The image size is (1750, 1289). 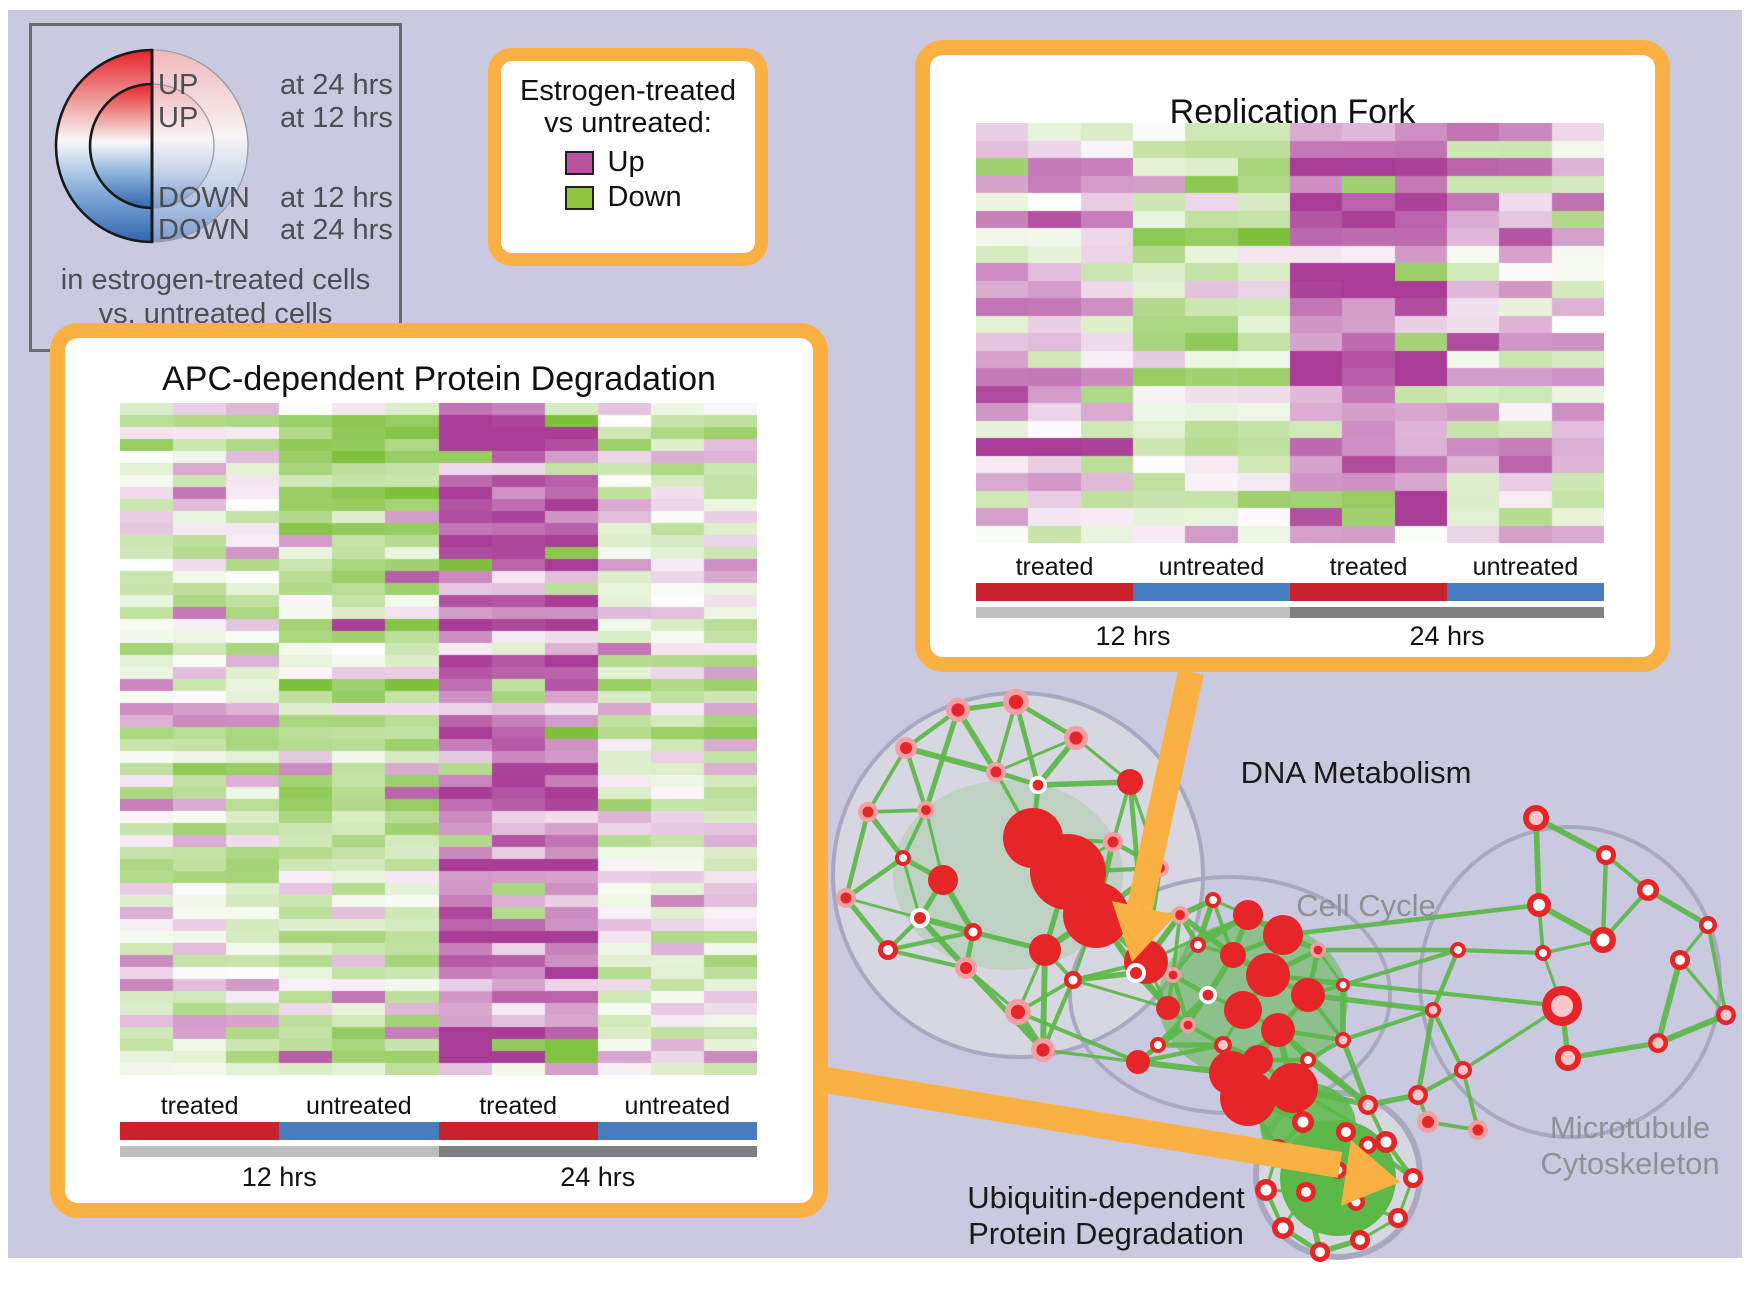 I want to click on up-color-swatch, so click(x=579, y=162).